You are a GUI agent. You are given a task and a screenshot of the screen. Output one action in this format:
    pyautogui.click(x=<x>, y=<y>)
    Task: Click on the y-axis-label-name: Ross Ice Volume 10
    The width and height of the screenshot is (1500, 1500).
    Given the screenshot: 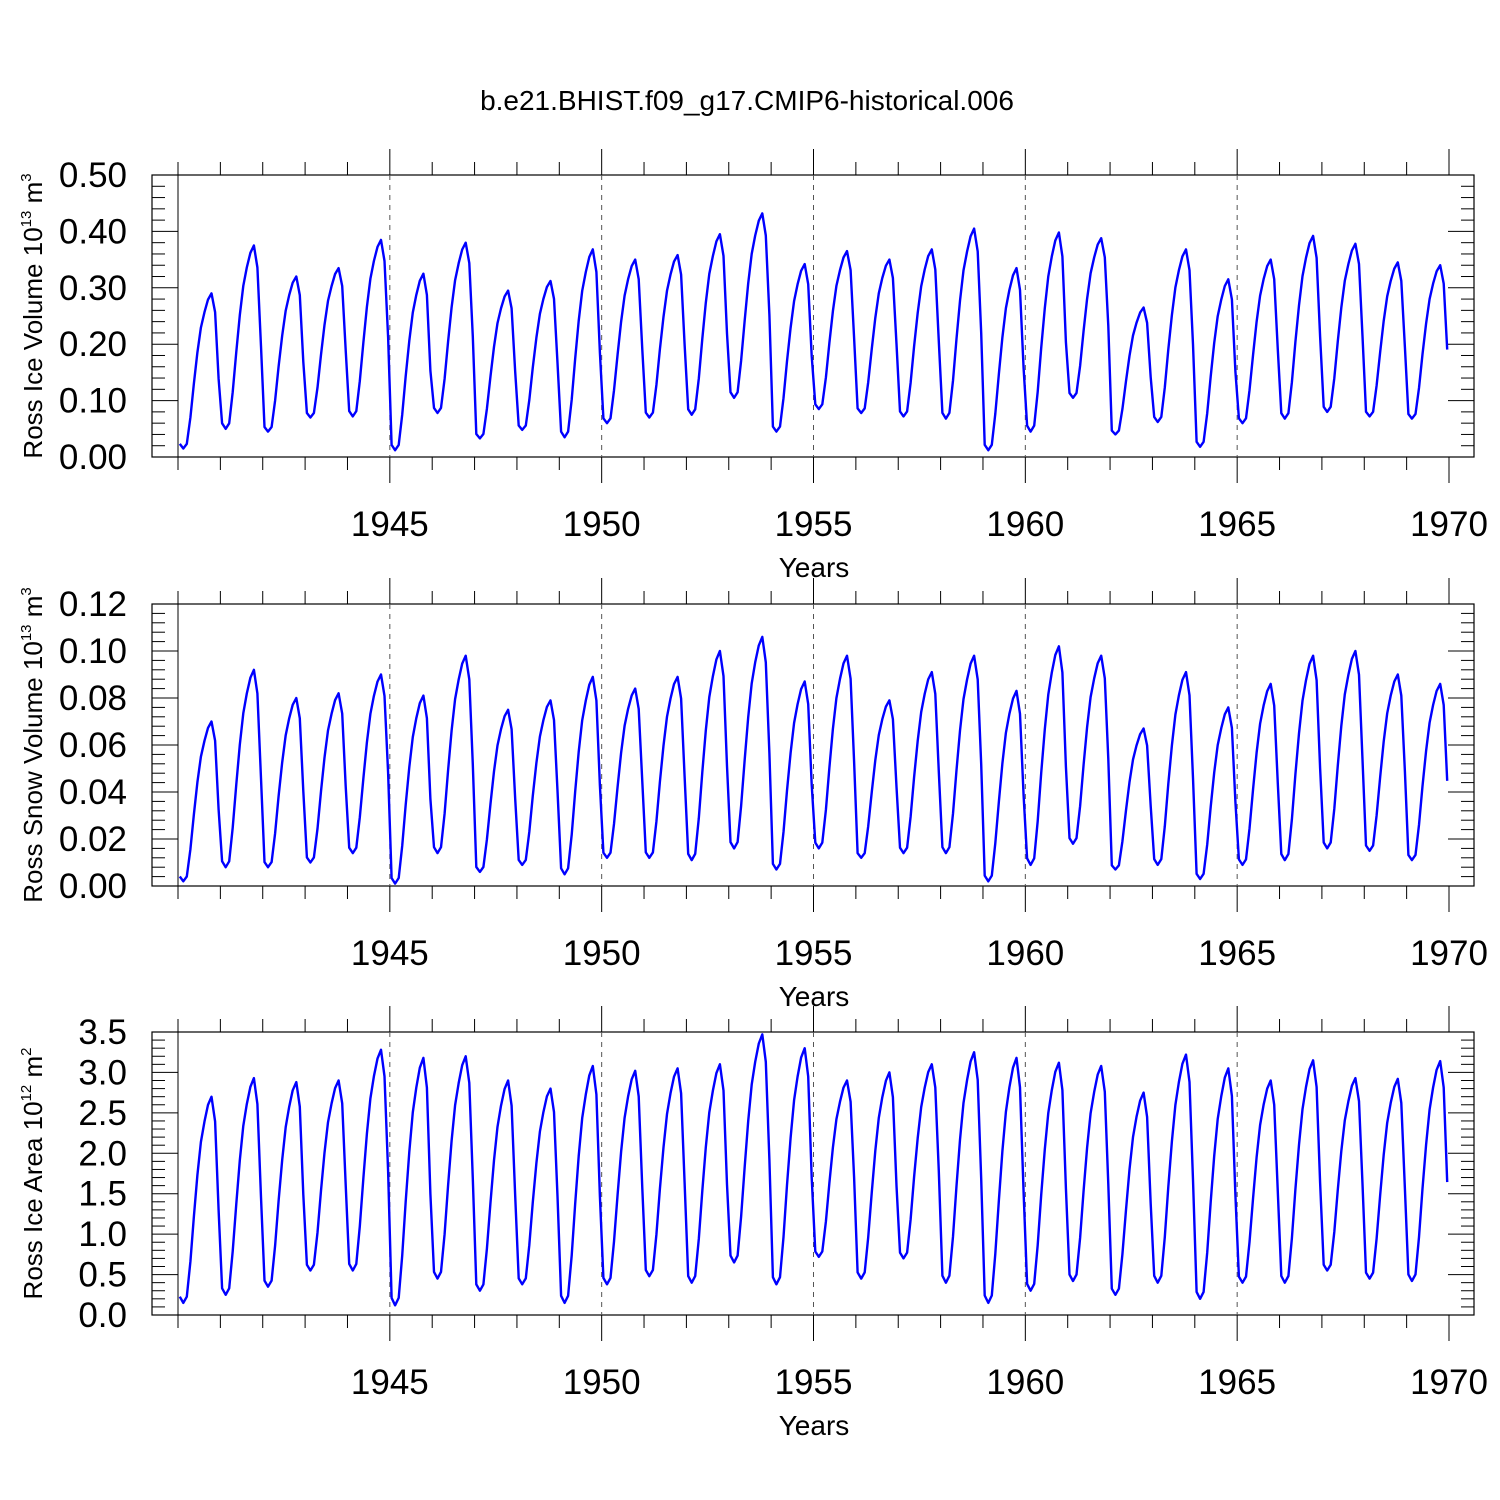 What is the action you would take?
    pyautogui.click(x=33, y=342)
    